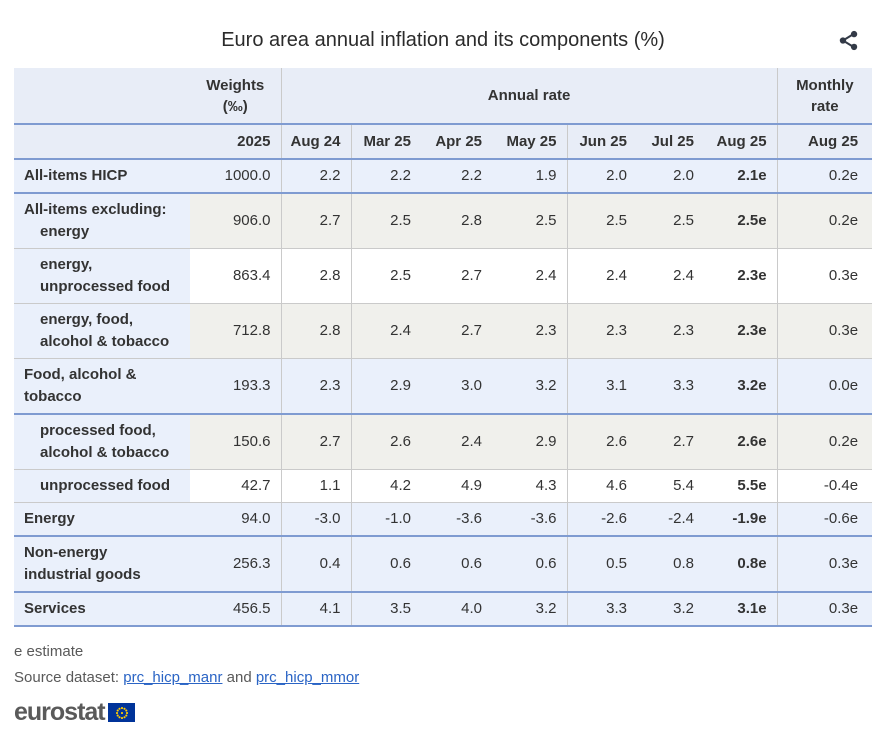 This screenshot has height=744, width=886. Describe the element at coordinates (741, 564) in the screenshot. I see `annual-aug25-cell: 0.8e` at that location.